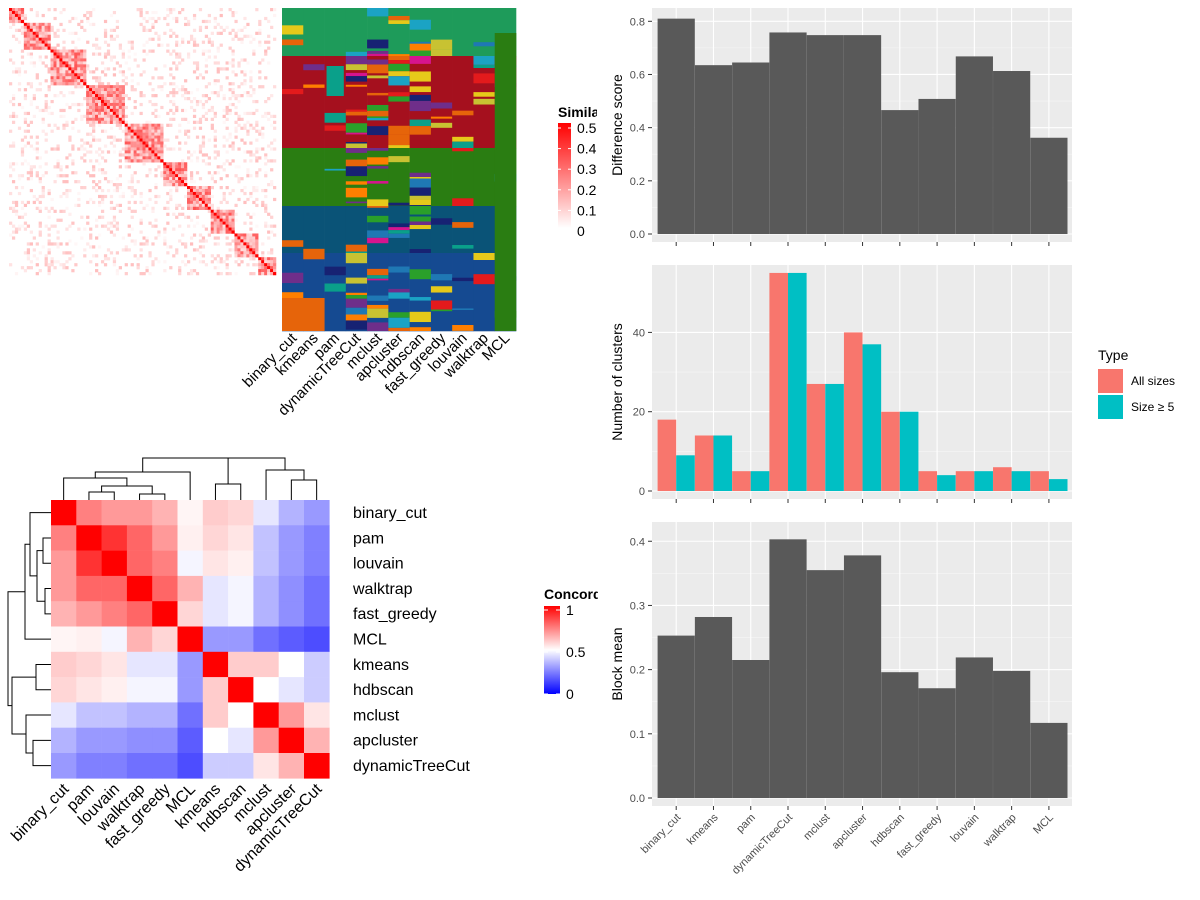 The height and width of the screenshot is (900, 1200). I want to click on assignment-block, so click(505, 182).